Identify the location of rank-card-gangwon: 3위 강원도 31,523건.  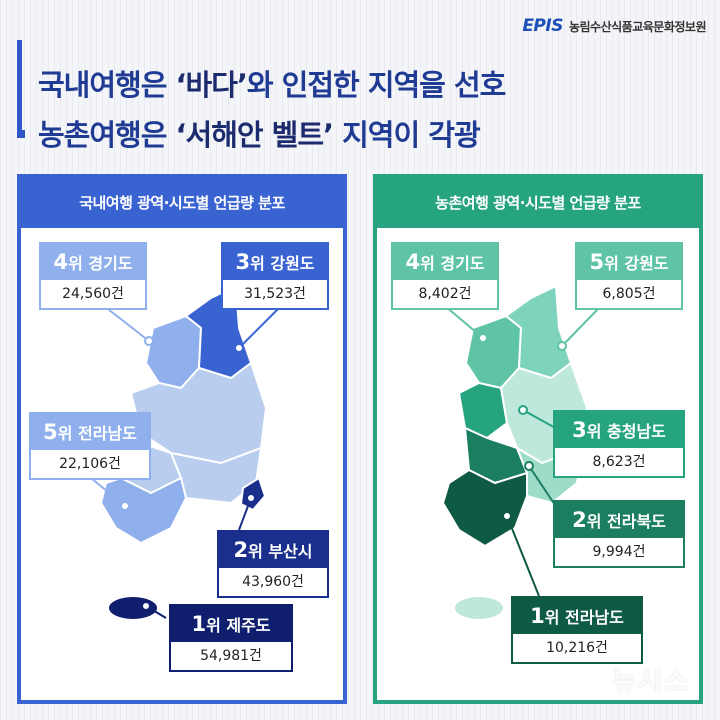
(275, 276).